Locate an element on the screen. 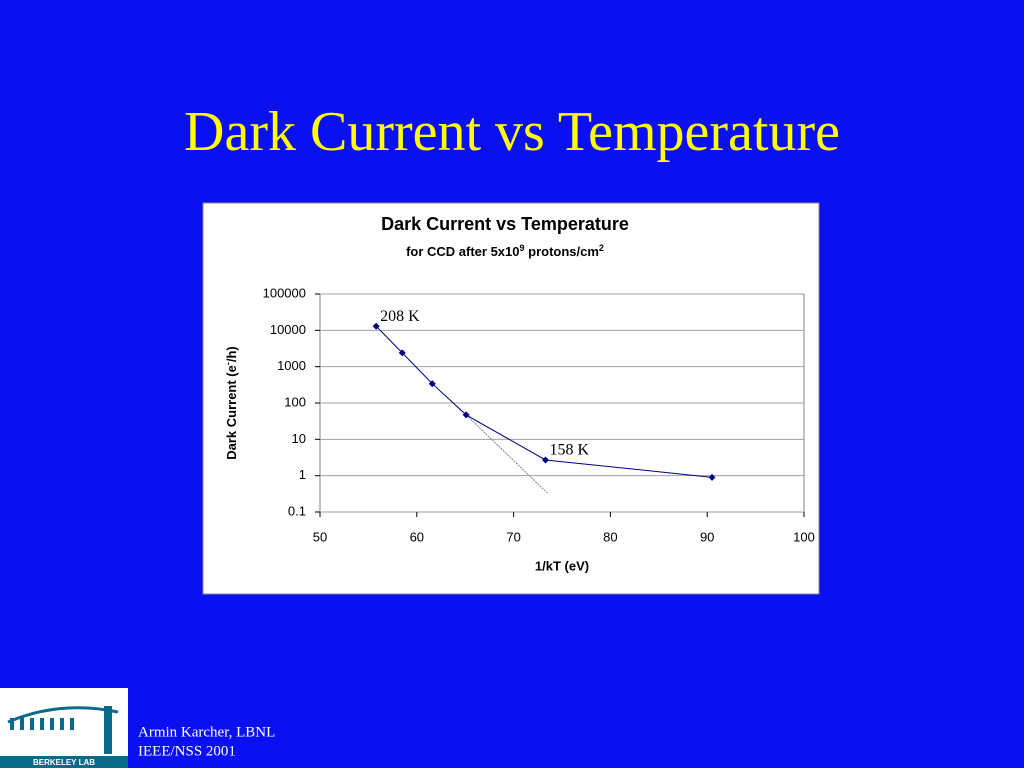  y-tick-label: 10000 is located at coordinates (288, 329).